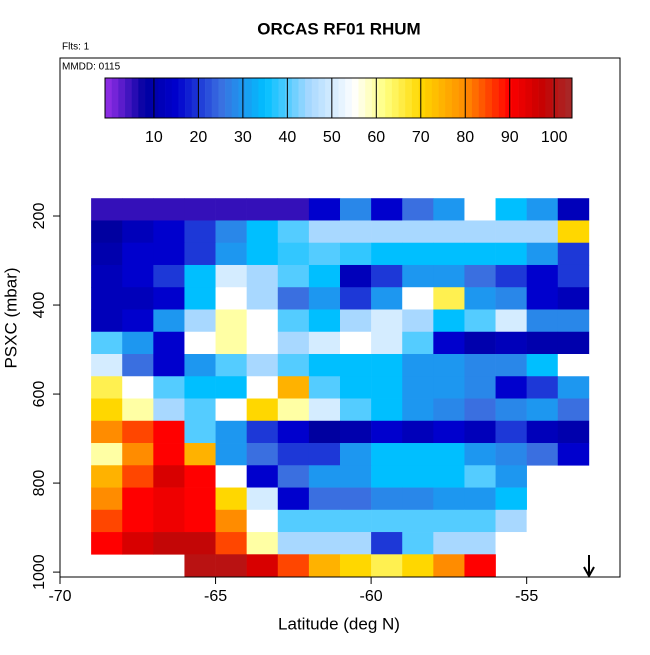  Describe the element at coordinates (338, 28) in the screenshot. I see `chart-title: ORCAS RF01 RHUM` at that location.